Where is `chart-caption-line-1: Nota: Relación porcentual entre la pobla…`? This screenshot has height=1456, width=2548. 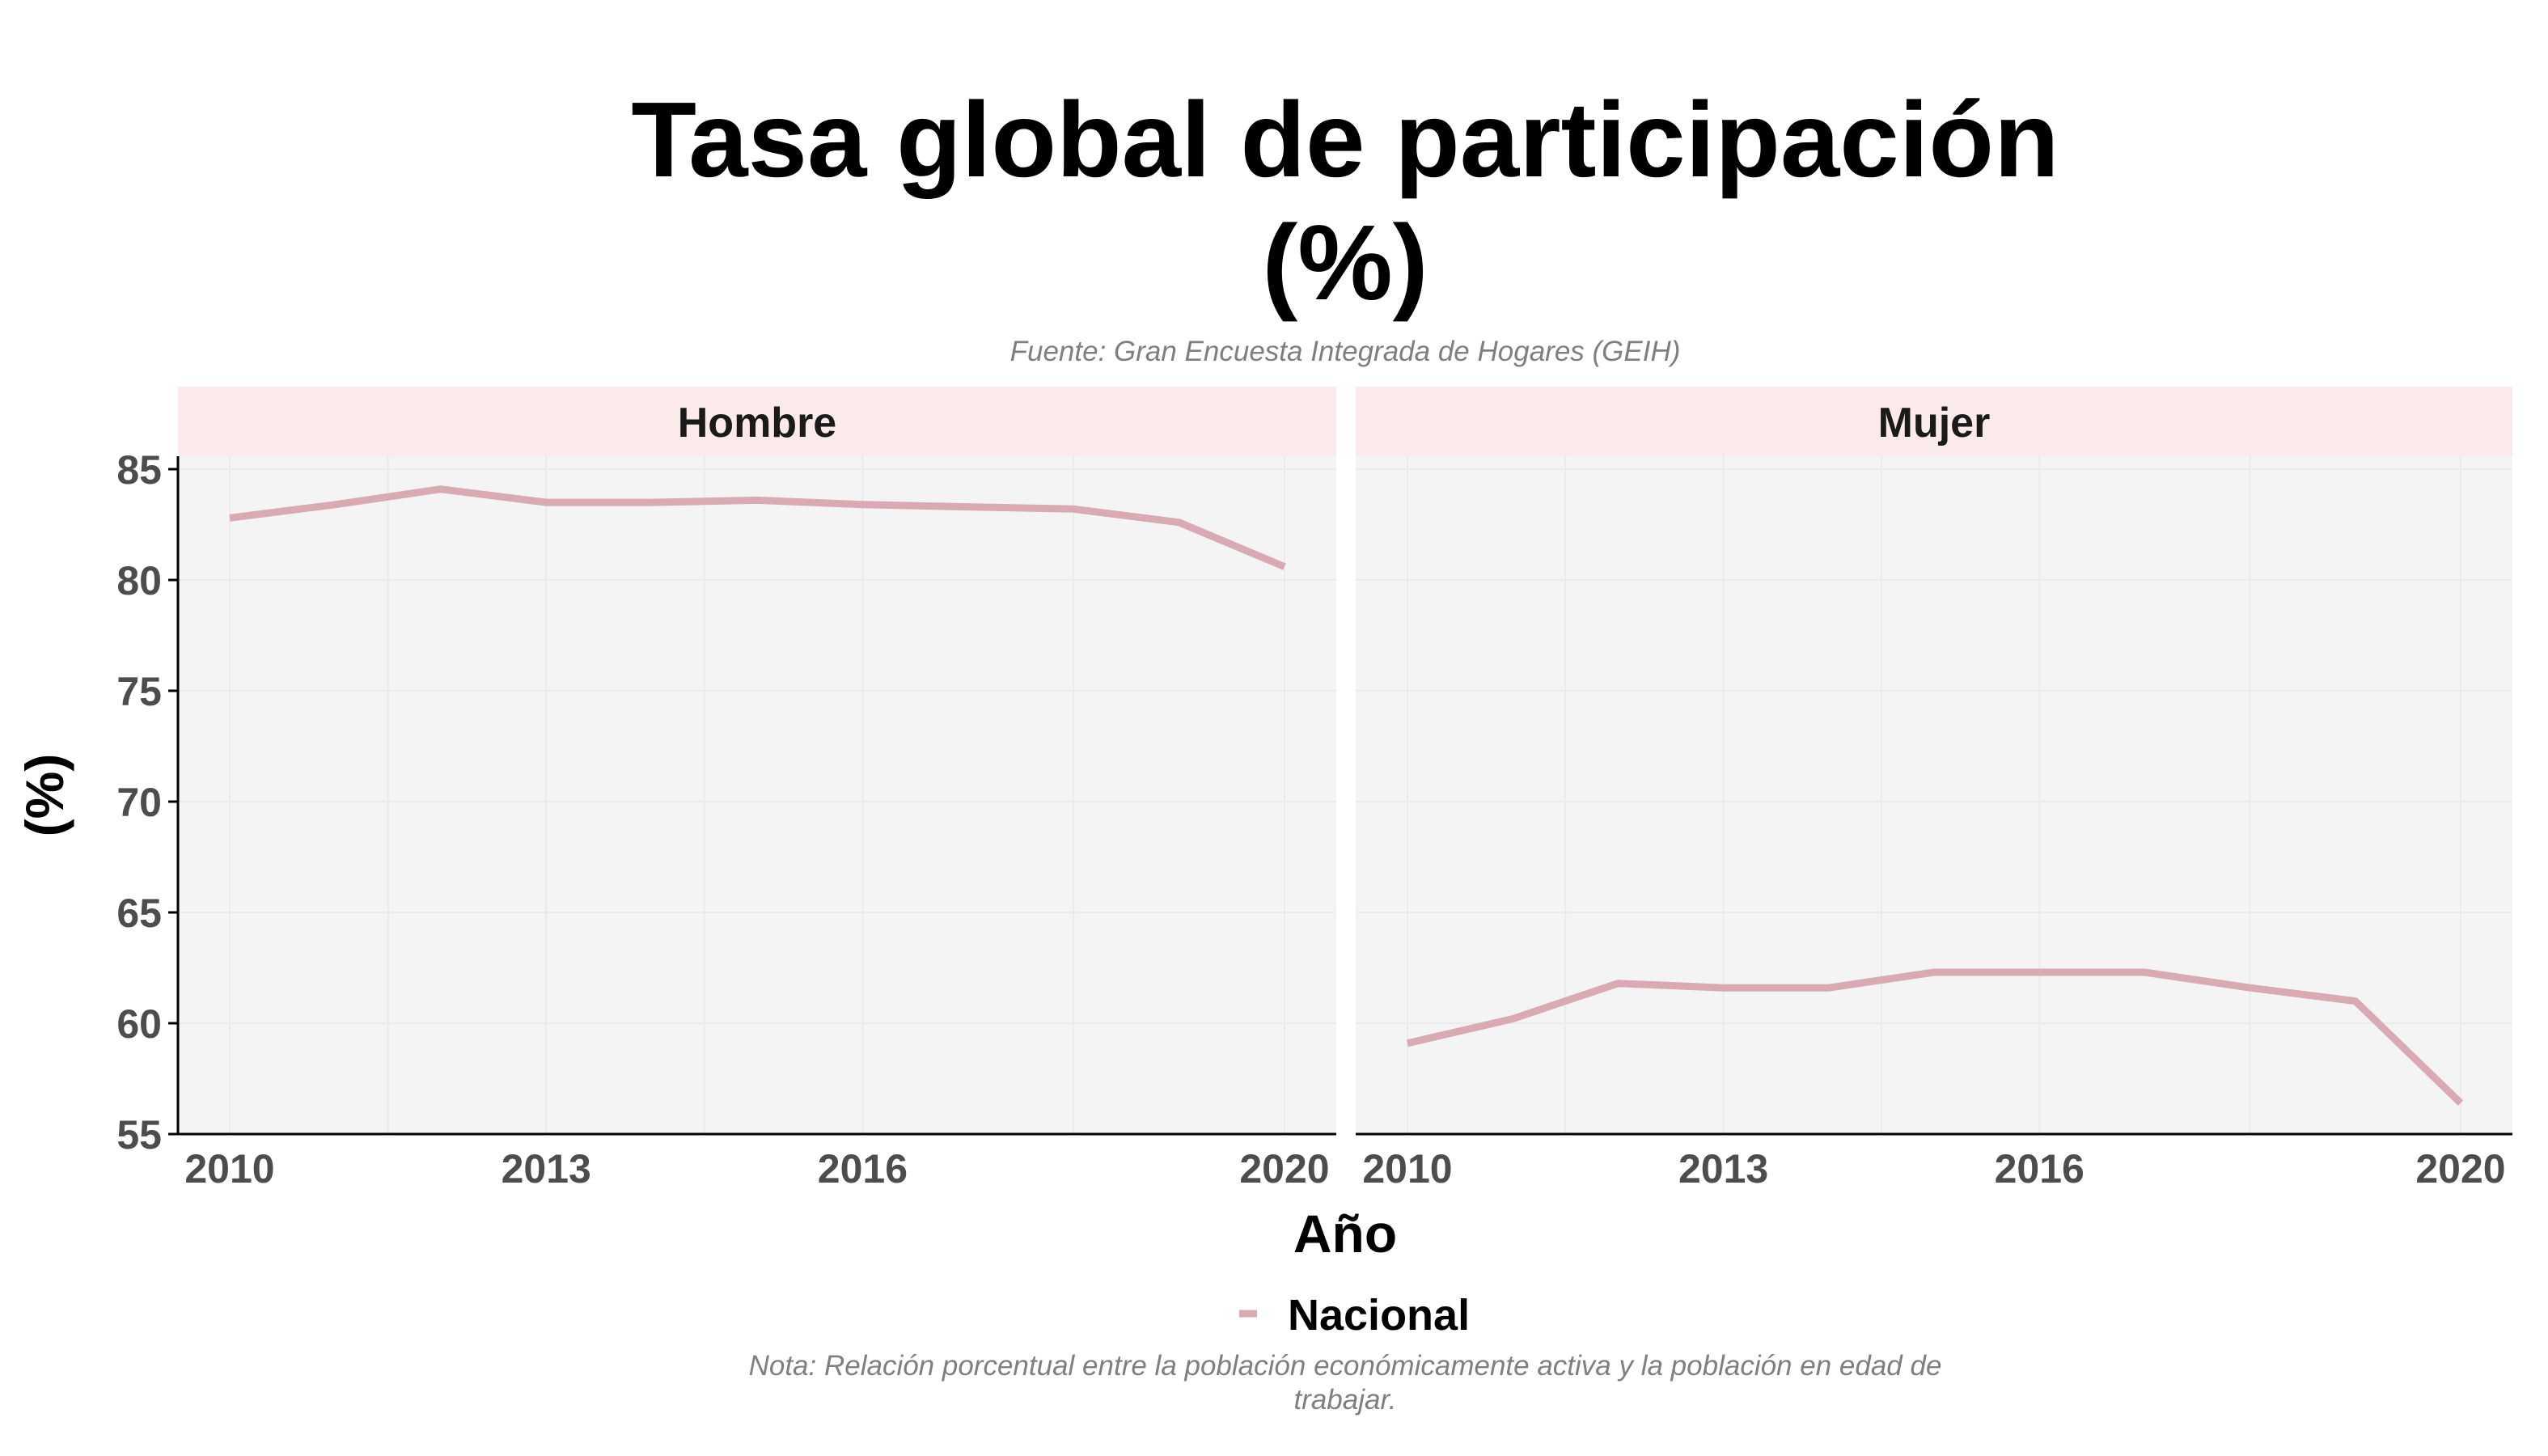 chart-caption-line-1: Nota: Relación porcentual entre la pobla… is located at coordinates (1345, 1366).